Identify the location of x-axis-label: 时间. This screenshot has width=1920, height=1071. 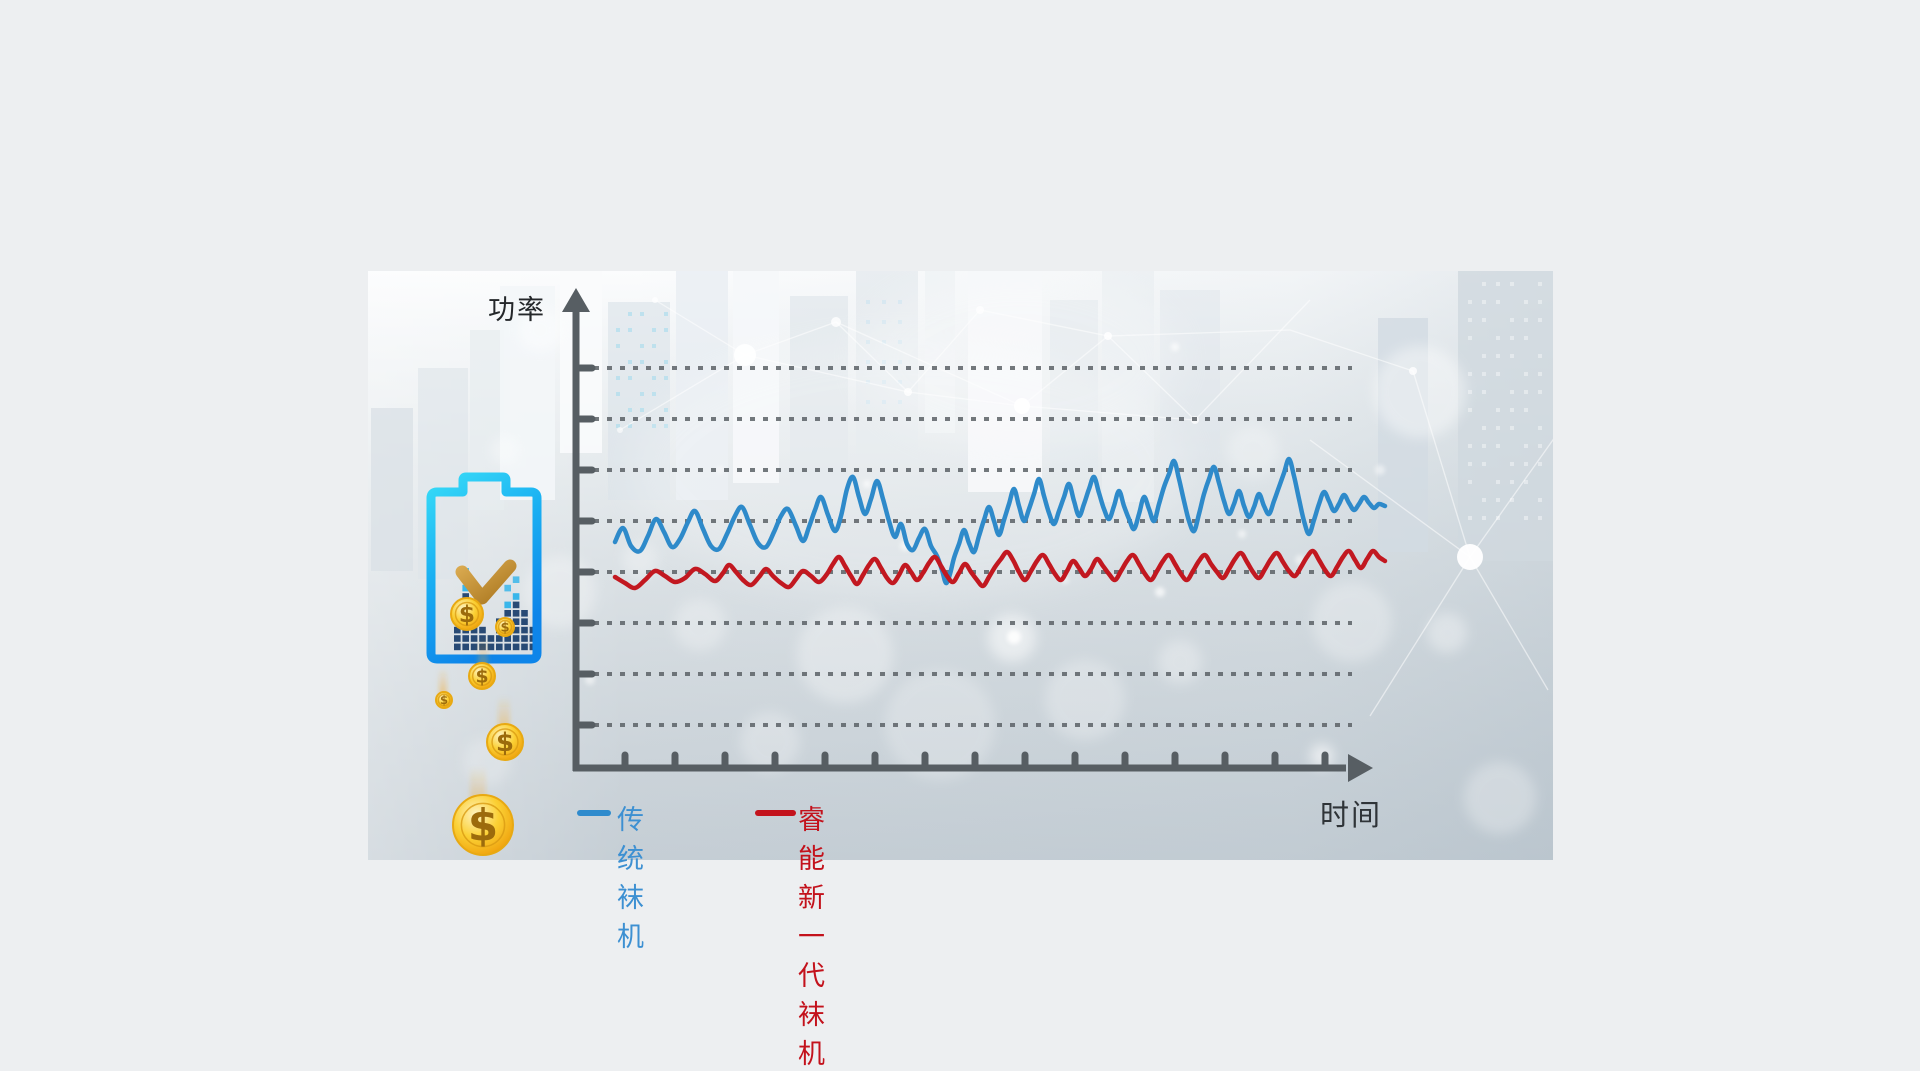
(1351, 816).